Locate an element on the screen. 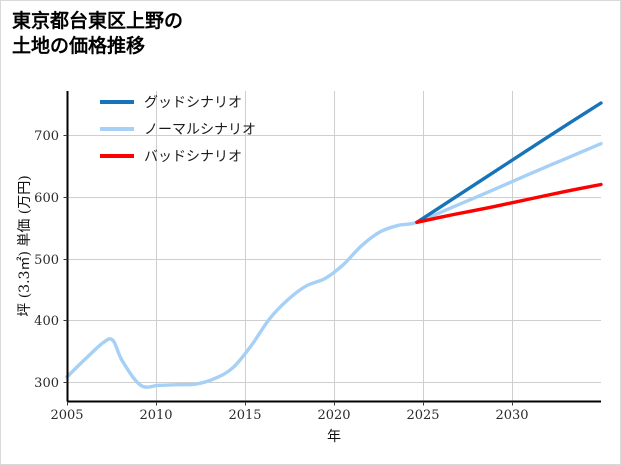 This screenshot has width=621, height=465. x-tick-label: 2025 is located at coordinates (422, 415).